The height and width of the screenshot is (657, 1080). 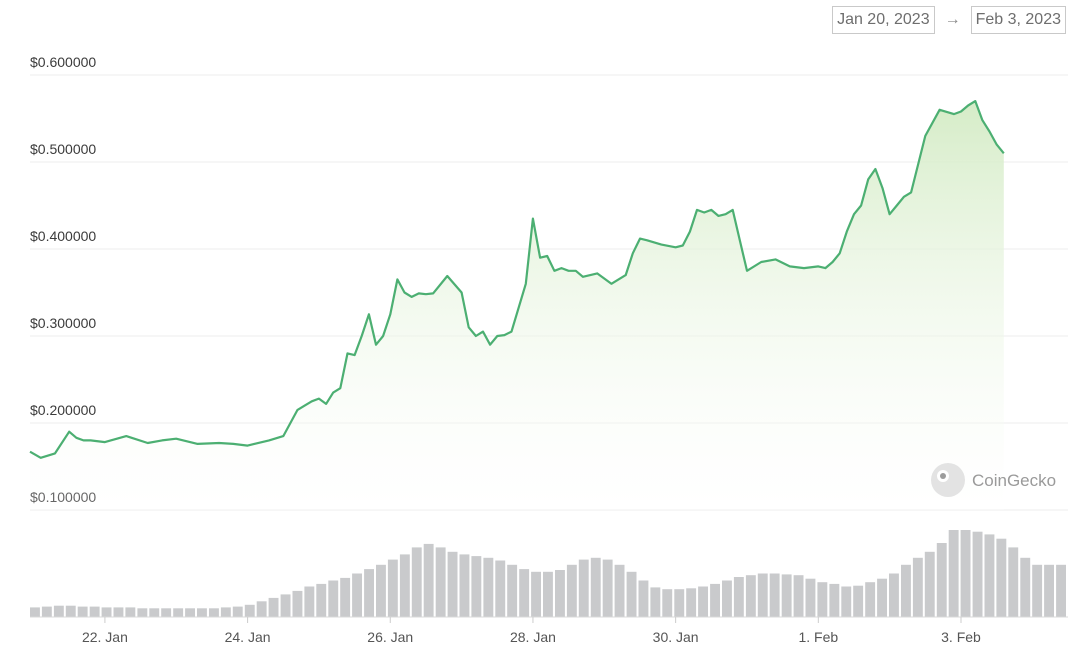 I want to click on end-date-input: Feb 3, 2023, so click(x=1018, y=20).